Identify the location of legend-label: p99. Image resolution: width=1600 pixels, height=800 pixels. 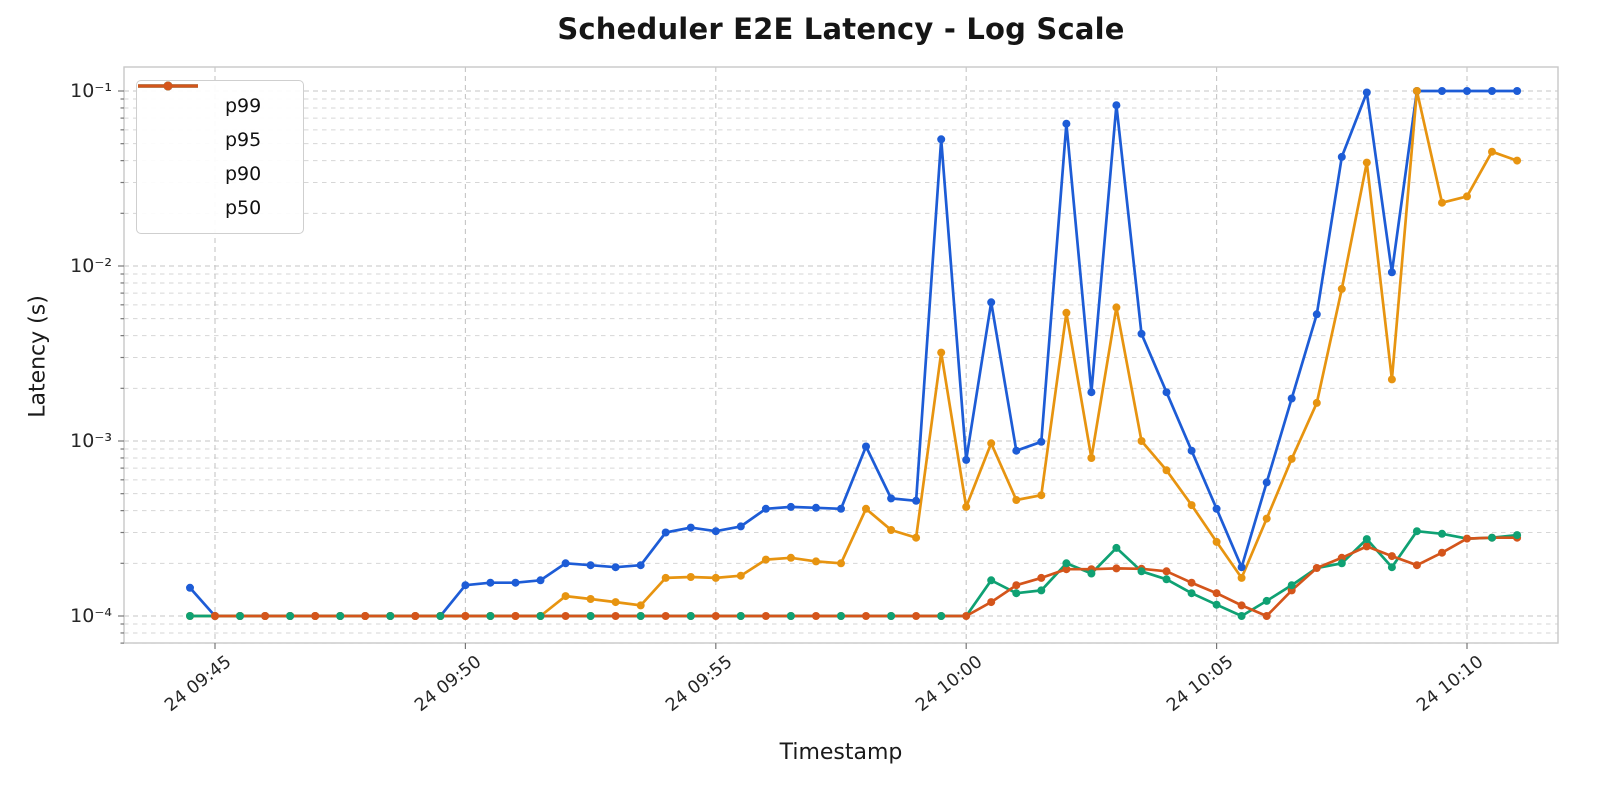
(243, 106).